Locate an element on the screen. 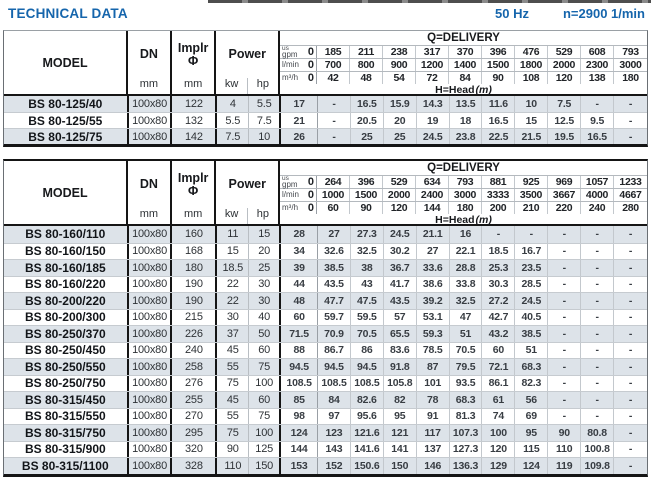  head-value-cell: 19 is located at coordinates (433, 120).